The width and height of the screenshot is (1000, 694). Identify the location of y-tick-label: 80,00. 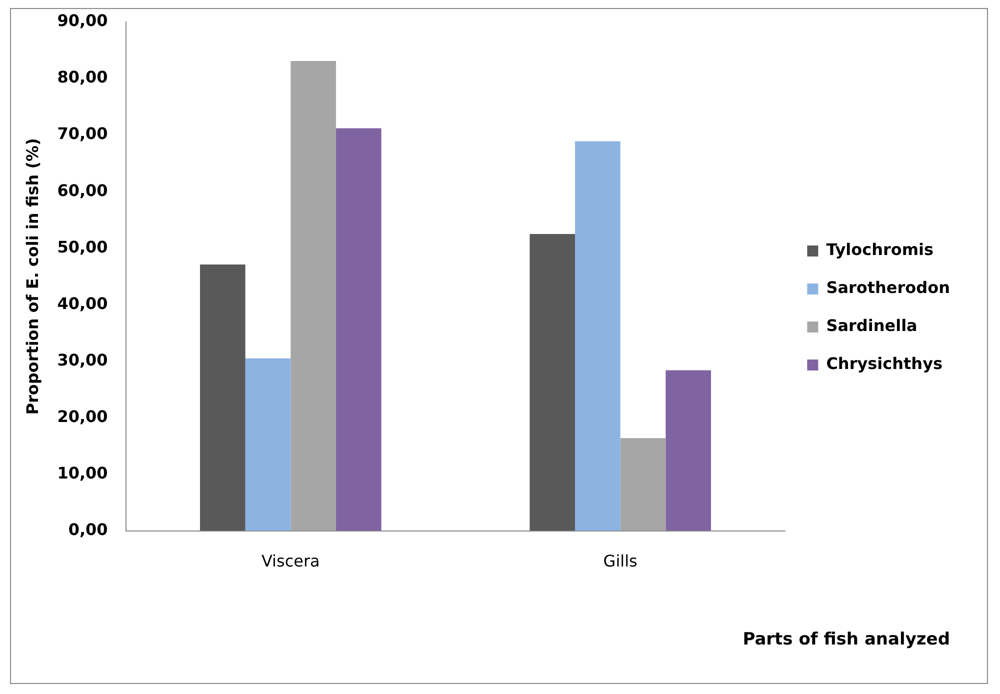
(82, 77).